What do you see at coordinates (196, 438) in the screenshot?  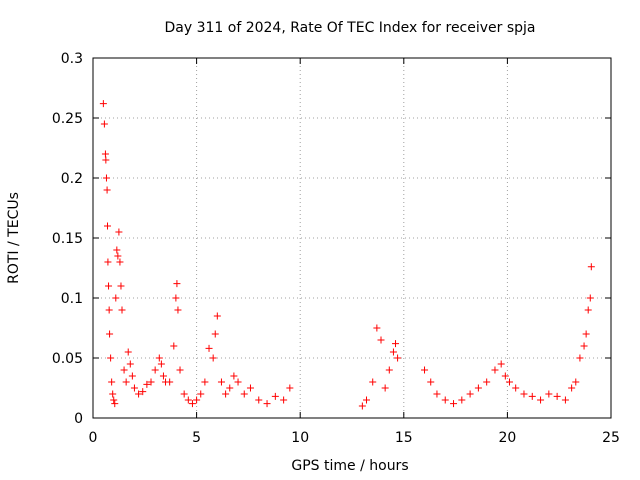 I see `x-tick-label: 5` at bounding box center [196, 438].